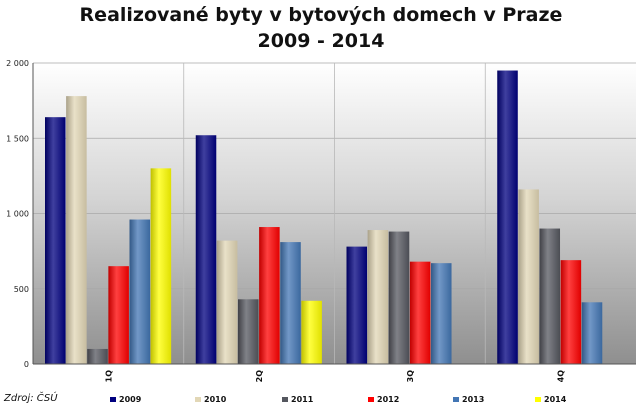  What do you see at coordinates (17, 214) in the screenshot?
I see `y-tick-label: 1 000` at bounding box center [17, 214].